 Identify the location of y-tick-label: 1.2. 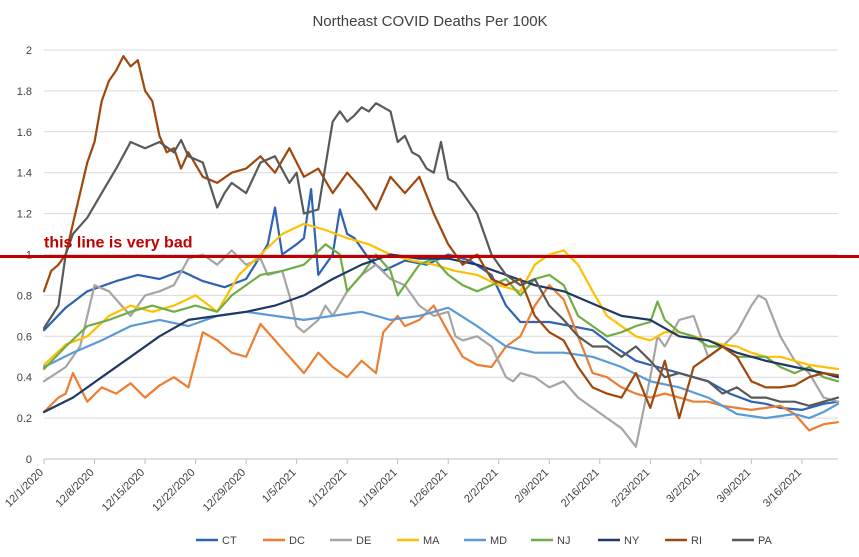
(24, 215).